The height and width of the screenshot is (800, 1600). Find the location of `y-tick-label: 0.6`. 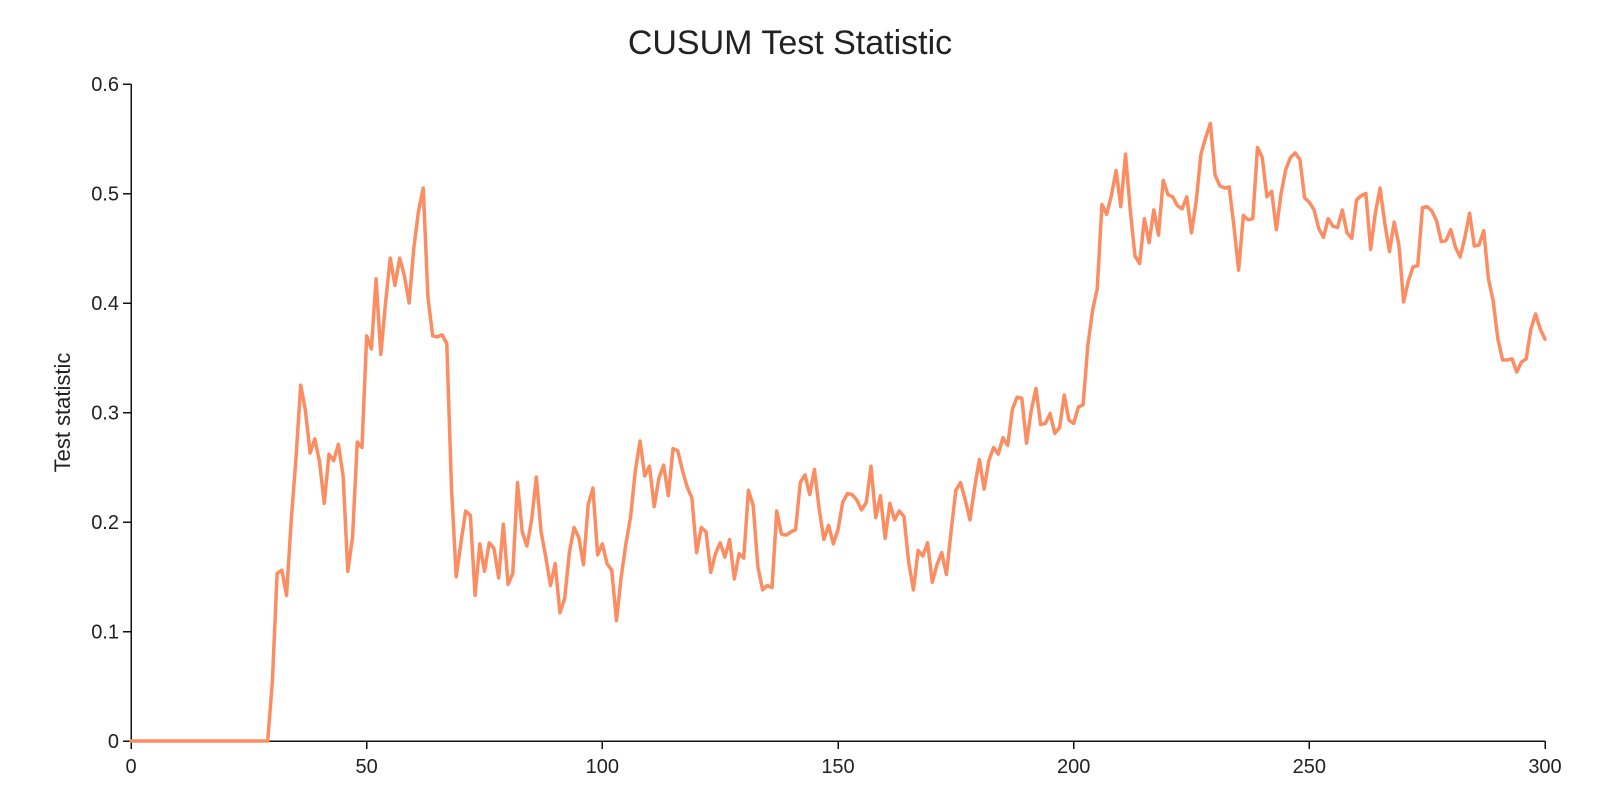

y-tick-label: 0.6 is located at coordinates (105, 85).